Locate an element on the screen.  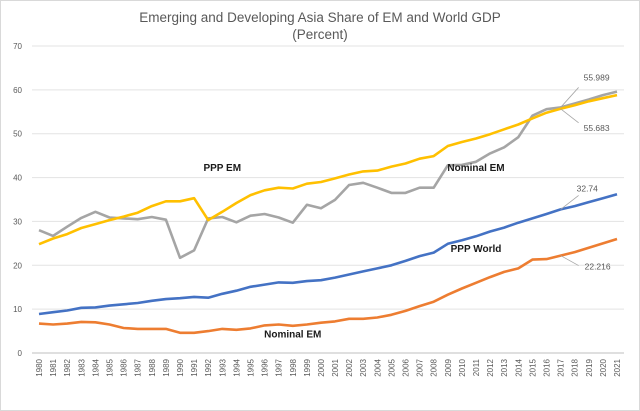
x-tick-label: 2015 is located at coordinates (532, 367).